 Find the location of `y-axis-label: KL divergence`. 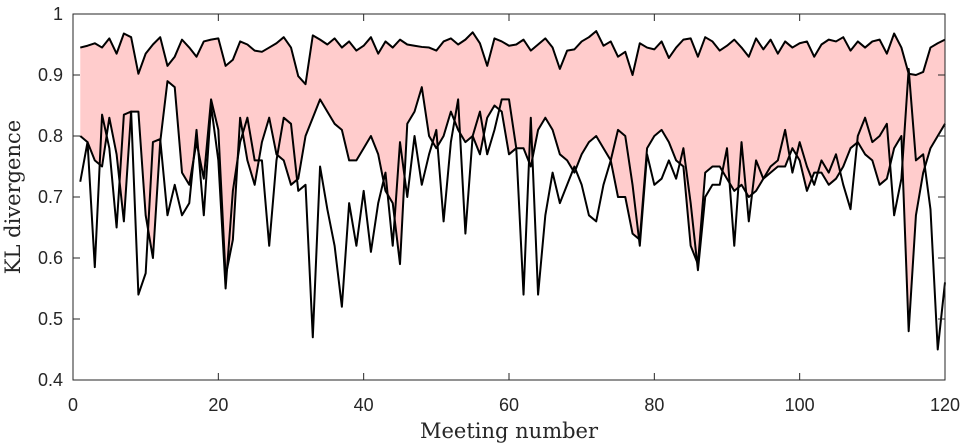

y-axis-label: KL divergence is located at coordinates (13, 197).